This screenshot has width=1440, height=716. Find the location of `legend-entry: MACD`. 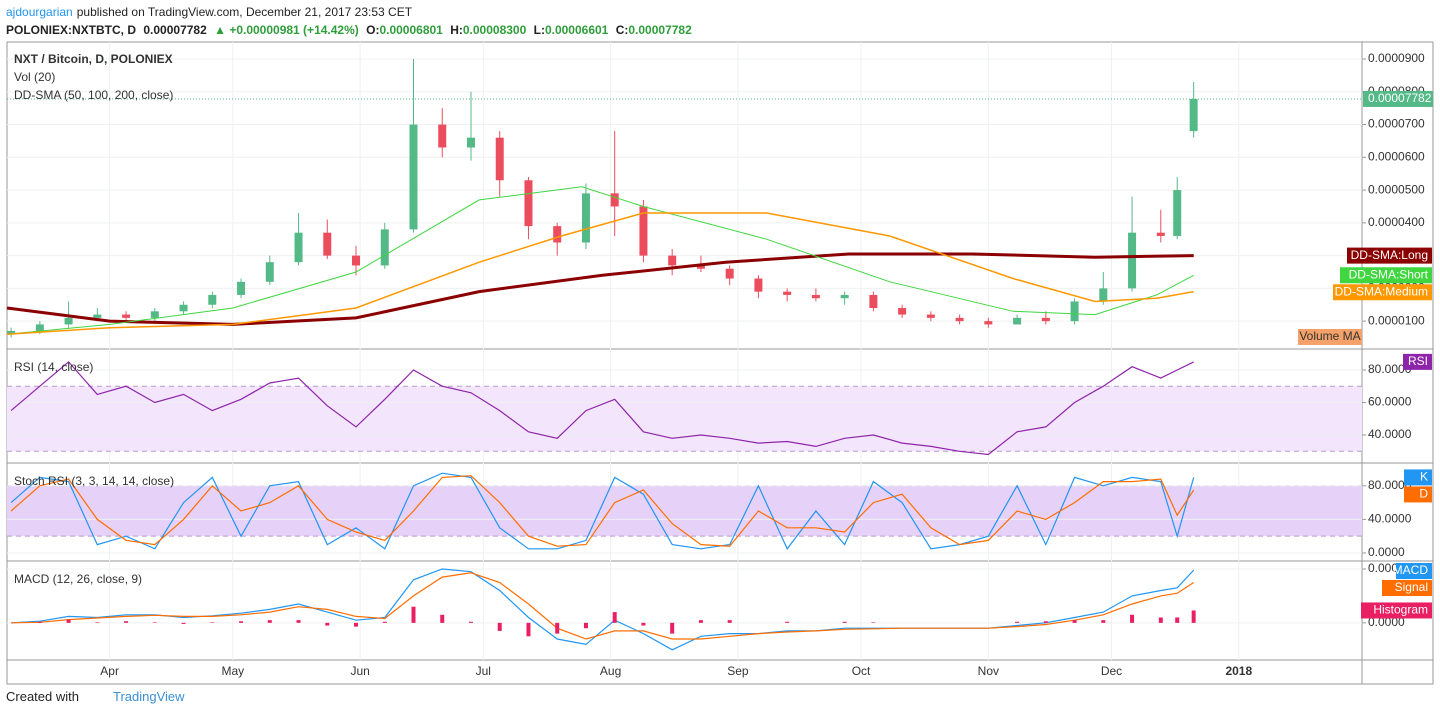

legend-entry: MACD is located at coordinates (1412, 571).